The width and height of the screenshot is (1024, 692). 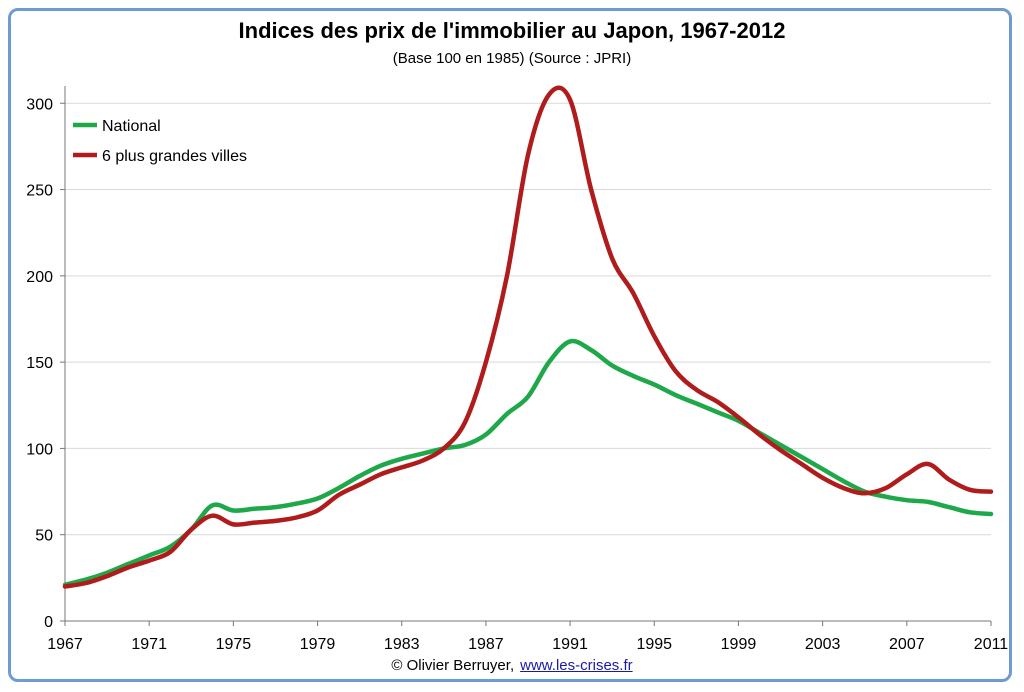 I want to click on legend: National 6 plus grandes villes, so click(x=160, y=141).